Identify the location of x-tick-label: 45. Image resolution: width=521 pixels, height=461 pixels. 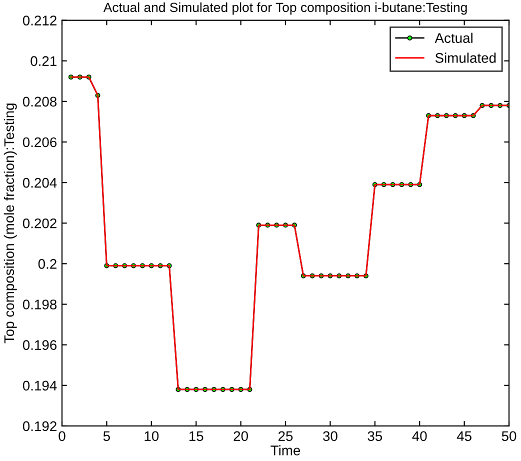
(464, 436).